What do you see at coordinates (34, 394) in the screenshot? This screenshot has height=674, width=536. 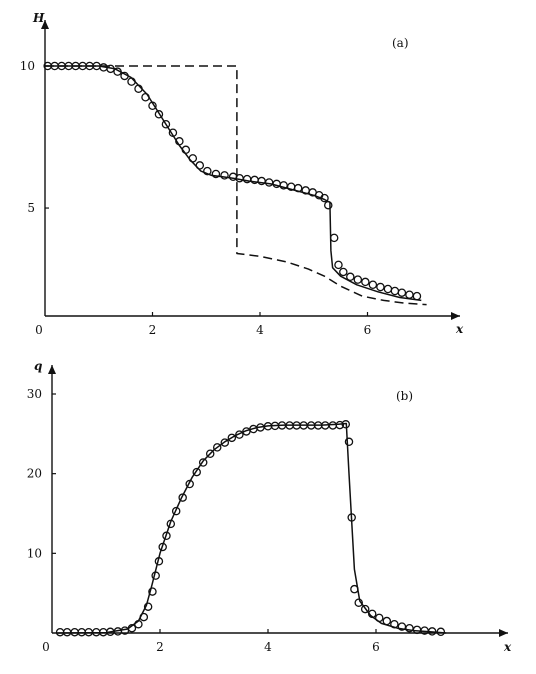 I see `panel-b-y-tick-label: 30` at bounding box center [34, 394].